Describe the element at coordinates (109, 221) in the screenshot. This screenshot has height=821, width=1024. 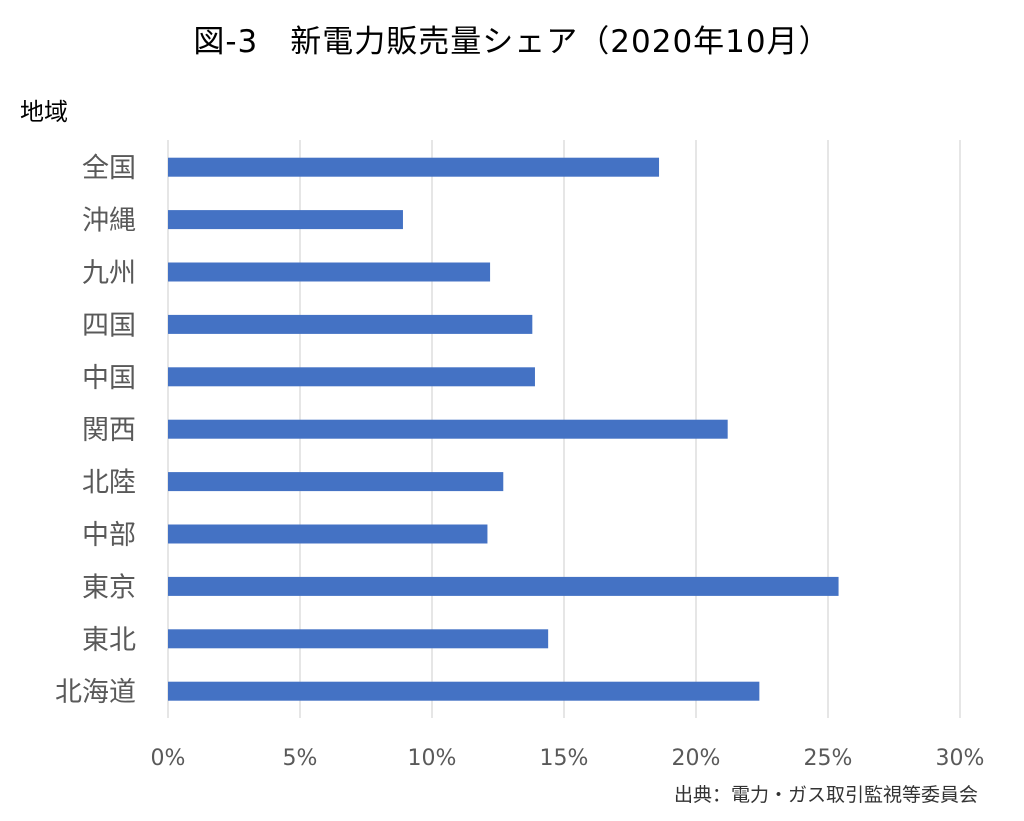
I see `category-label: 沖縄` at that location.